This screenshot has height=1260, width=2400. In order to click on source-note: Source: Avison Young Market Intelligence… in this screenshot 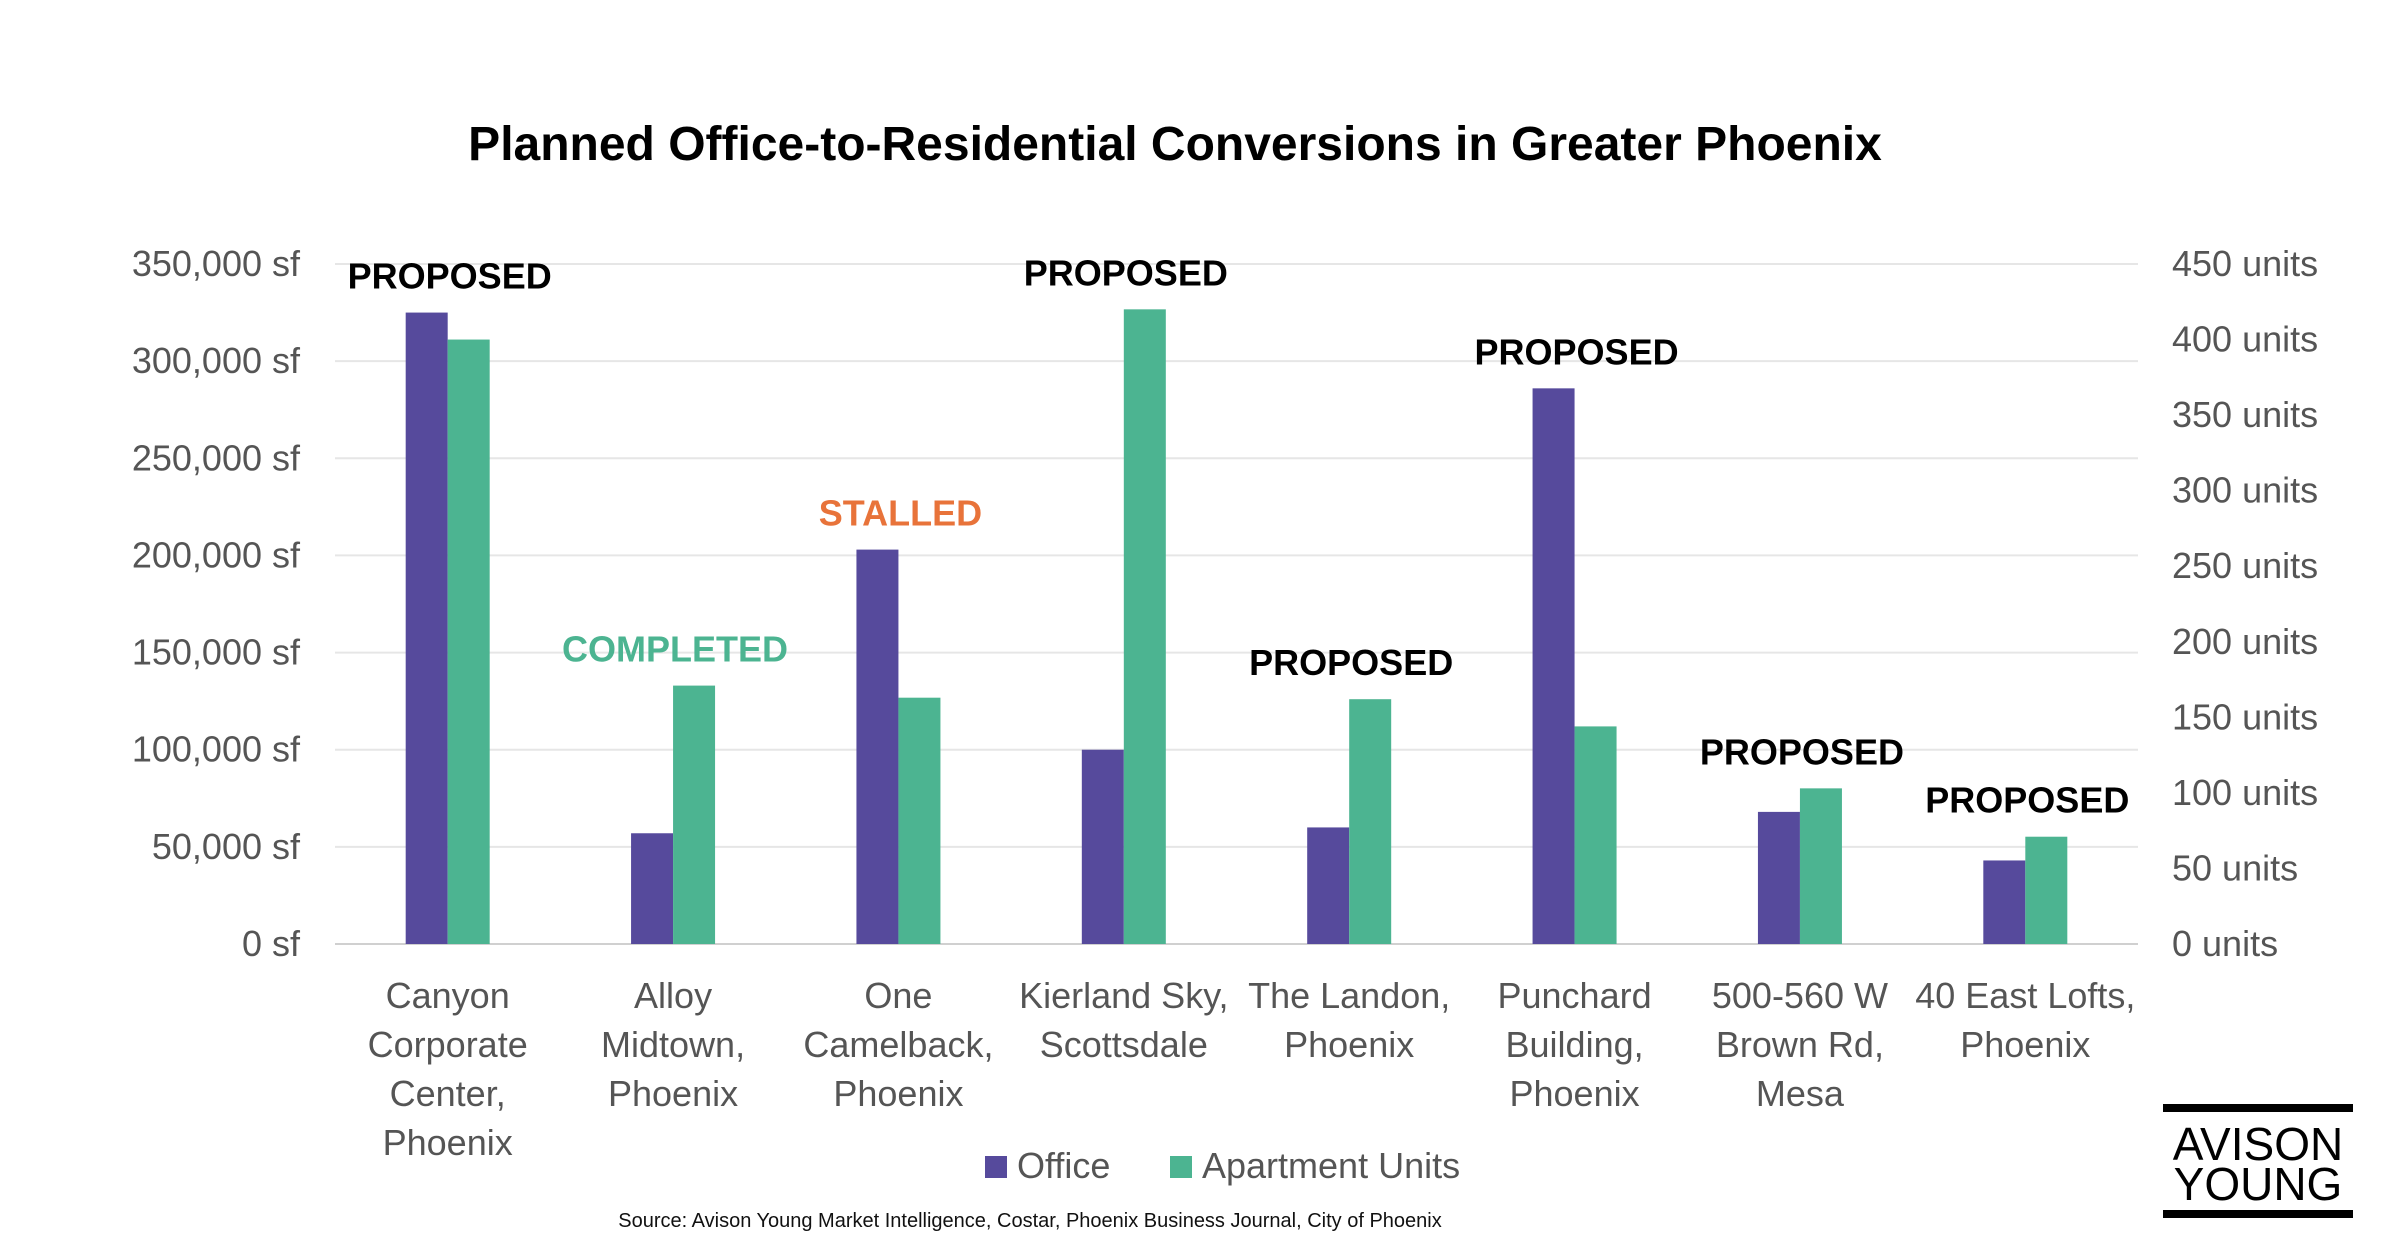, I will do `click(1029, 1221)`.